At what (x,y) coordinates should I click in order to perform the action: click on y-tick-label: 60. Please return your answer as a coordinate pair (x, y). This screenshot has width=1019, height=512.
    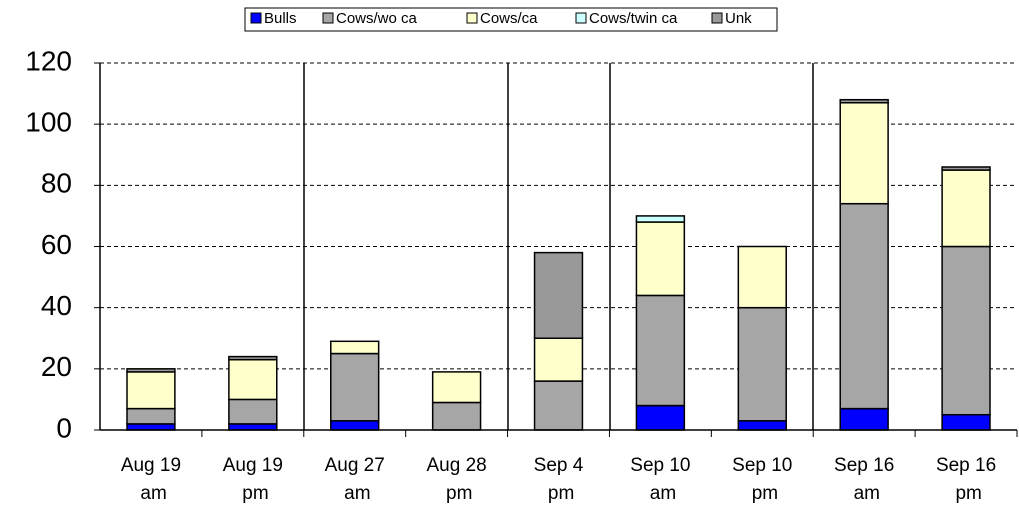
    Looking at the image, I should click on (56, 244).